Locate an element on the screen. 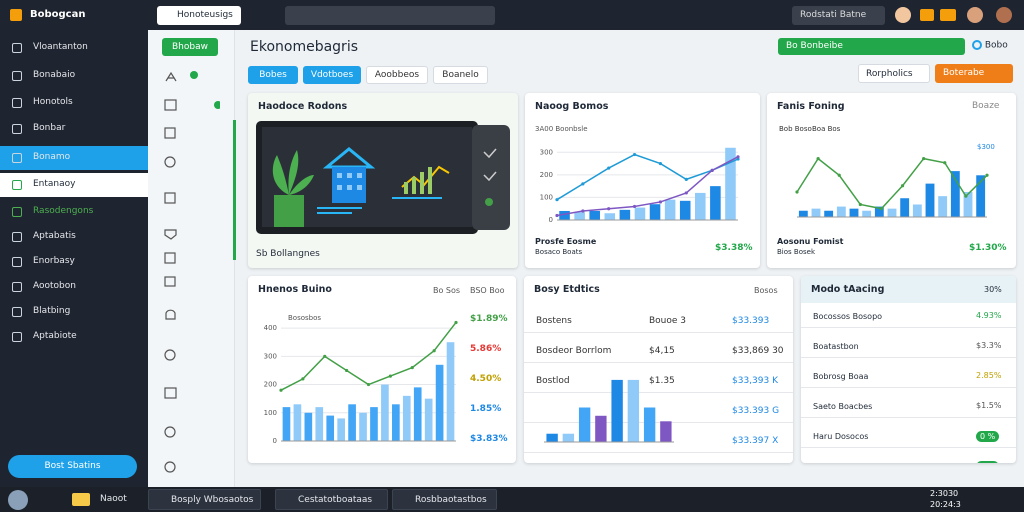 This screenshot has height=512, width=1024. sidebar-item: Bonbar is located at coordinates (74, 129).